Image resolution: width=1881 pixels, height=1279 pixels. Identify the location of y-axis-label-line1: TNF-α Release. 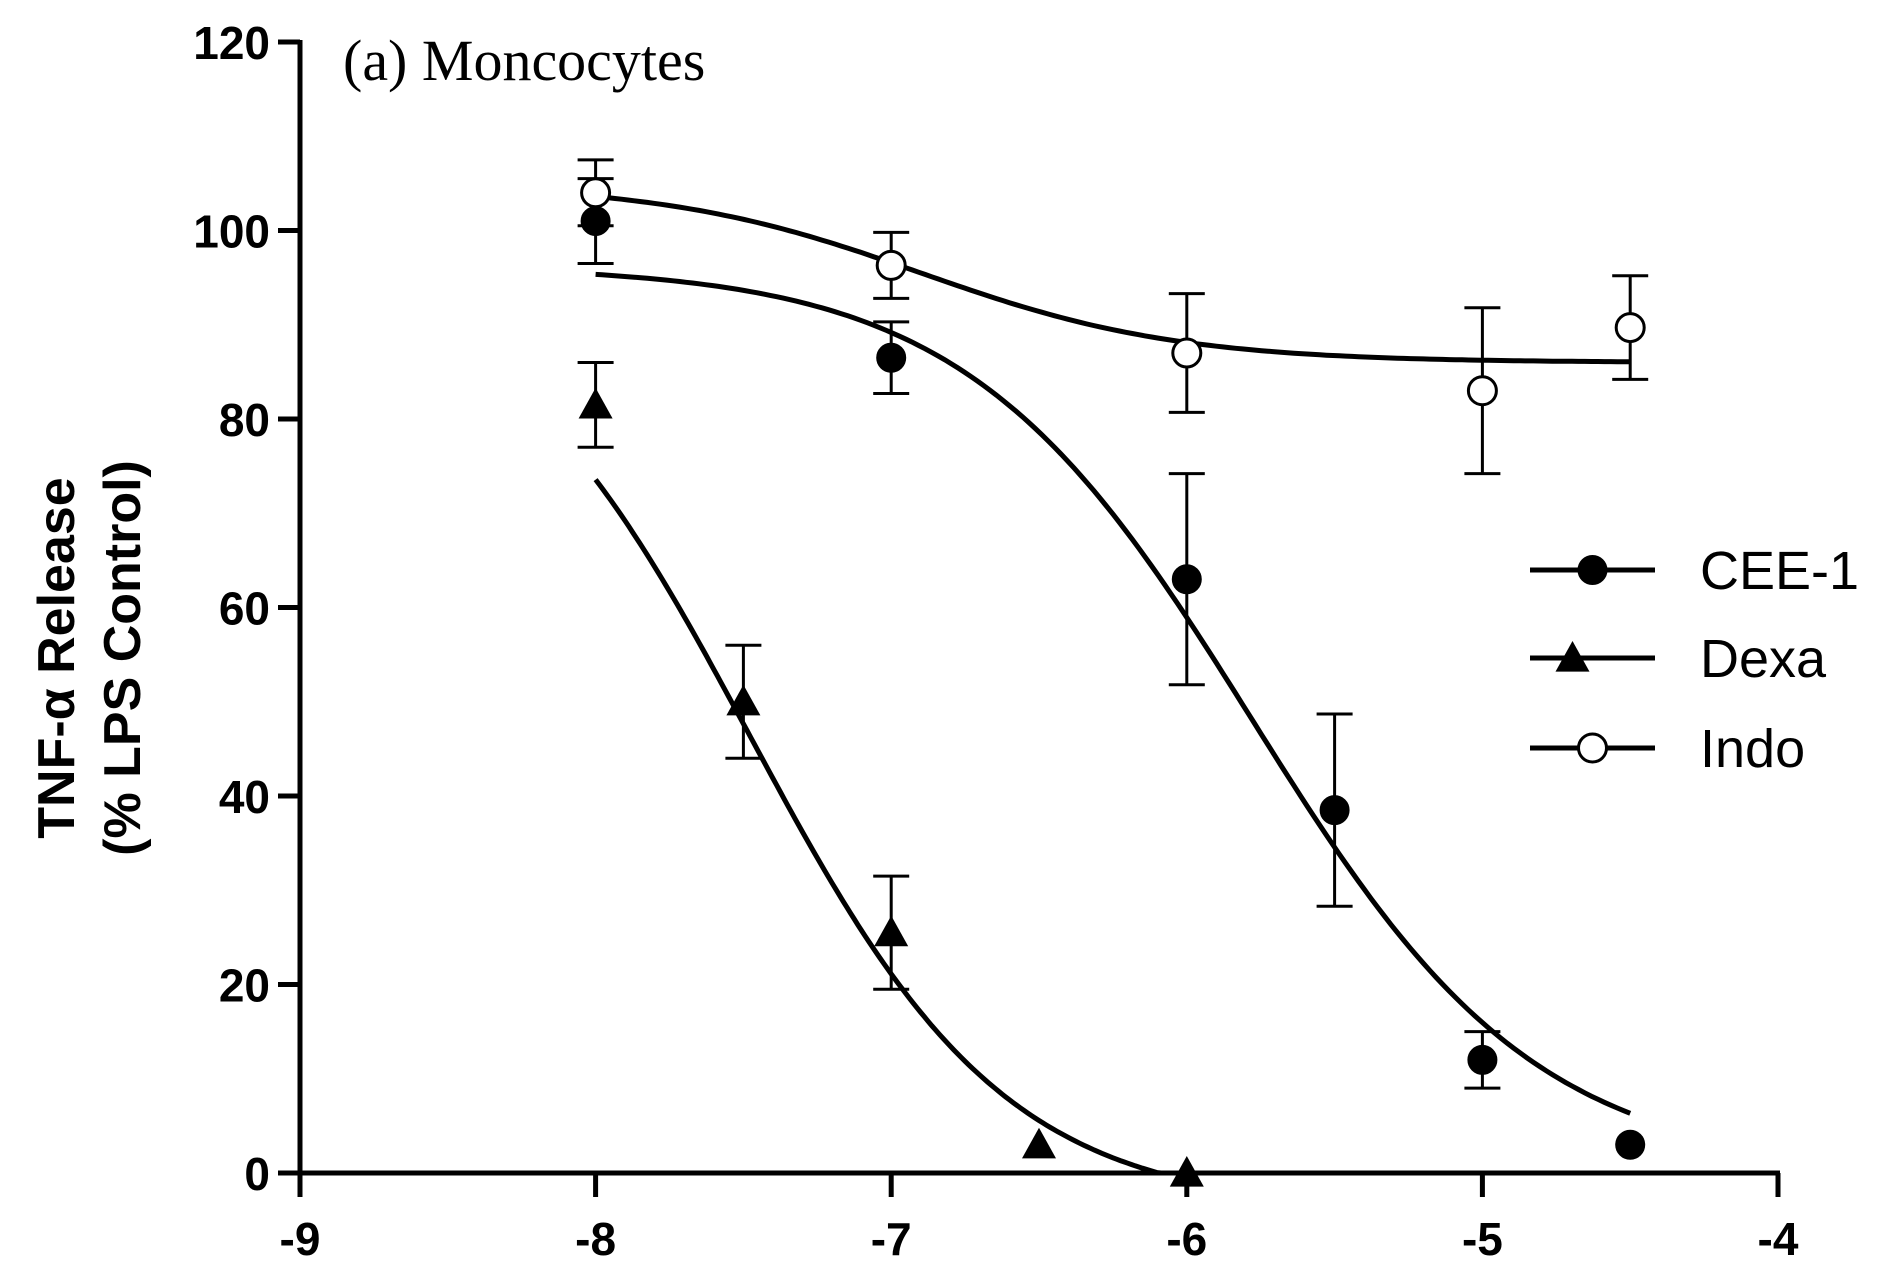
(57, 657).